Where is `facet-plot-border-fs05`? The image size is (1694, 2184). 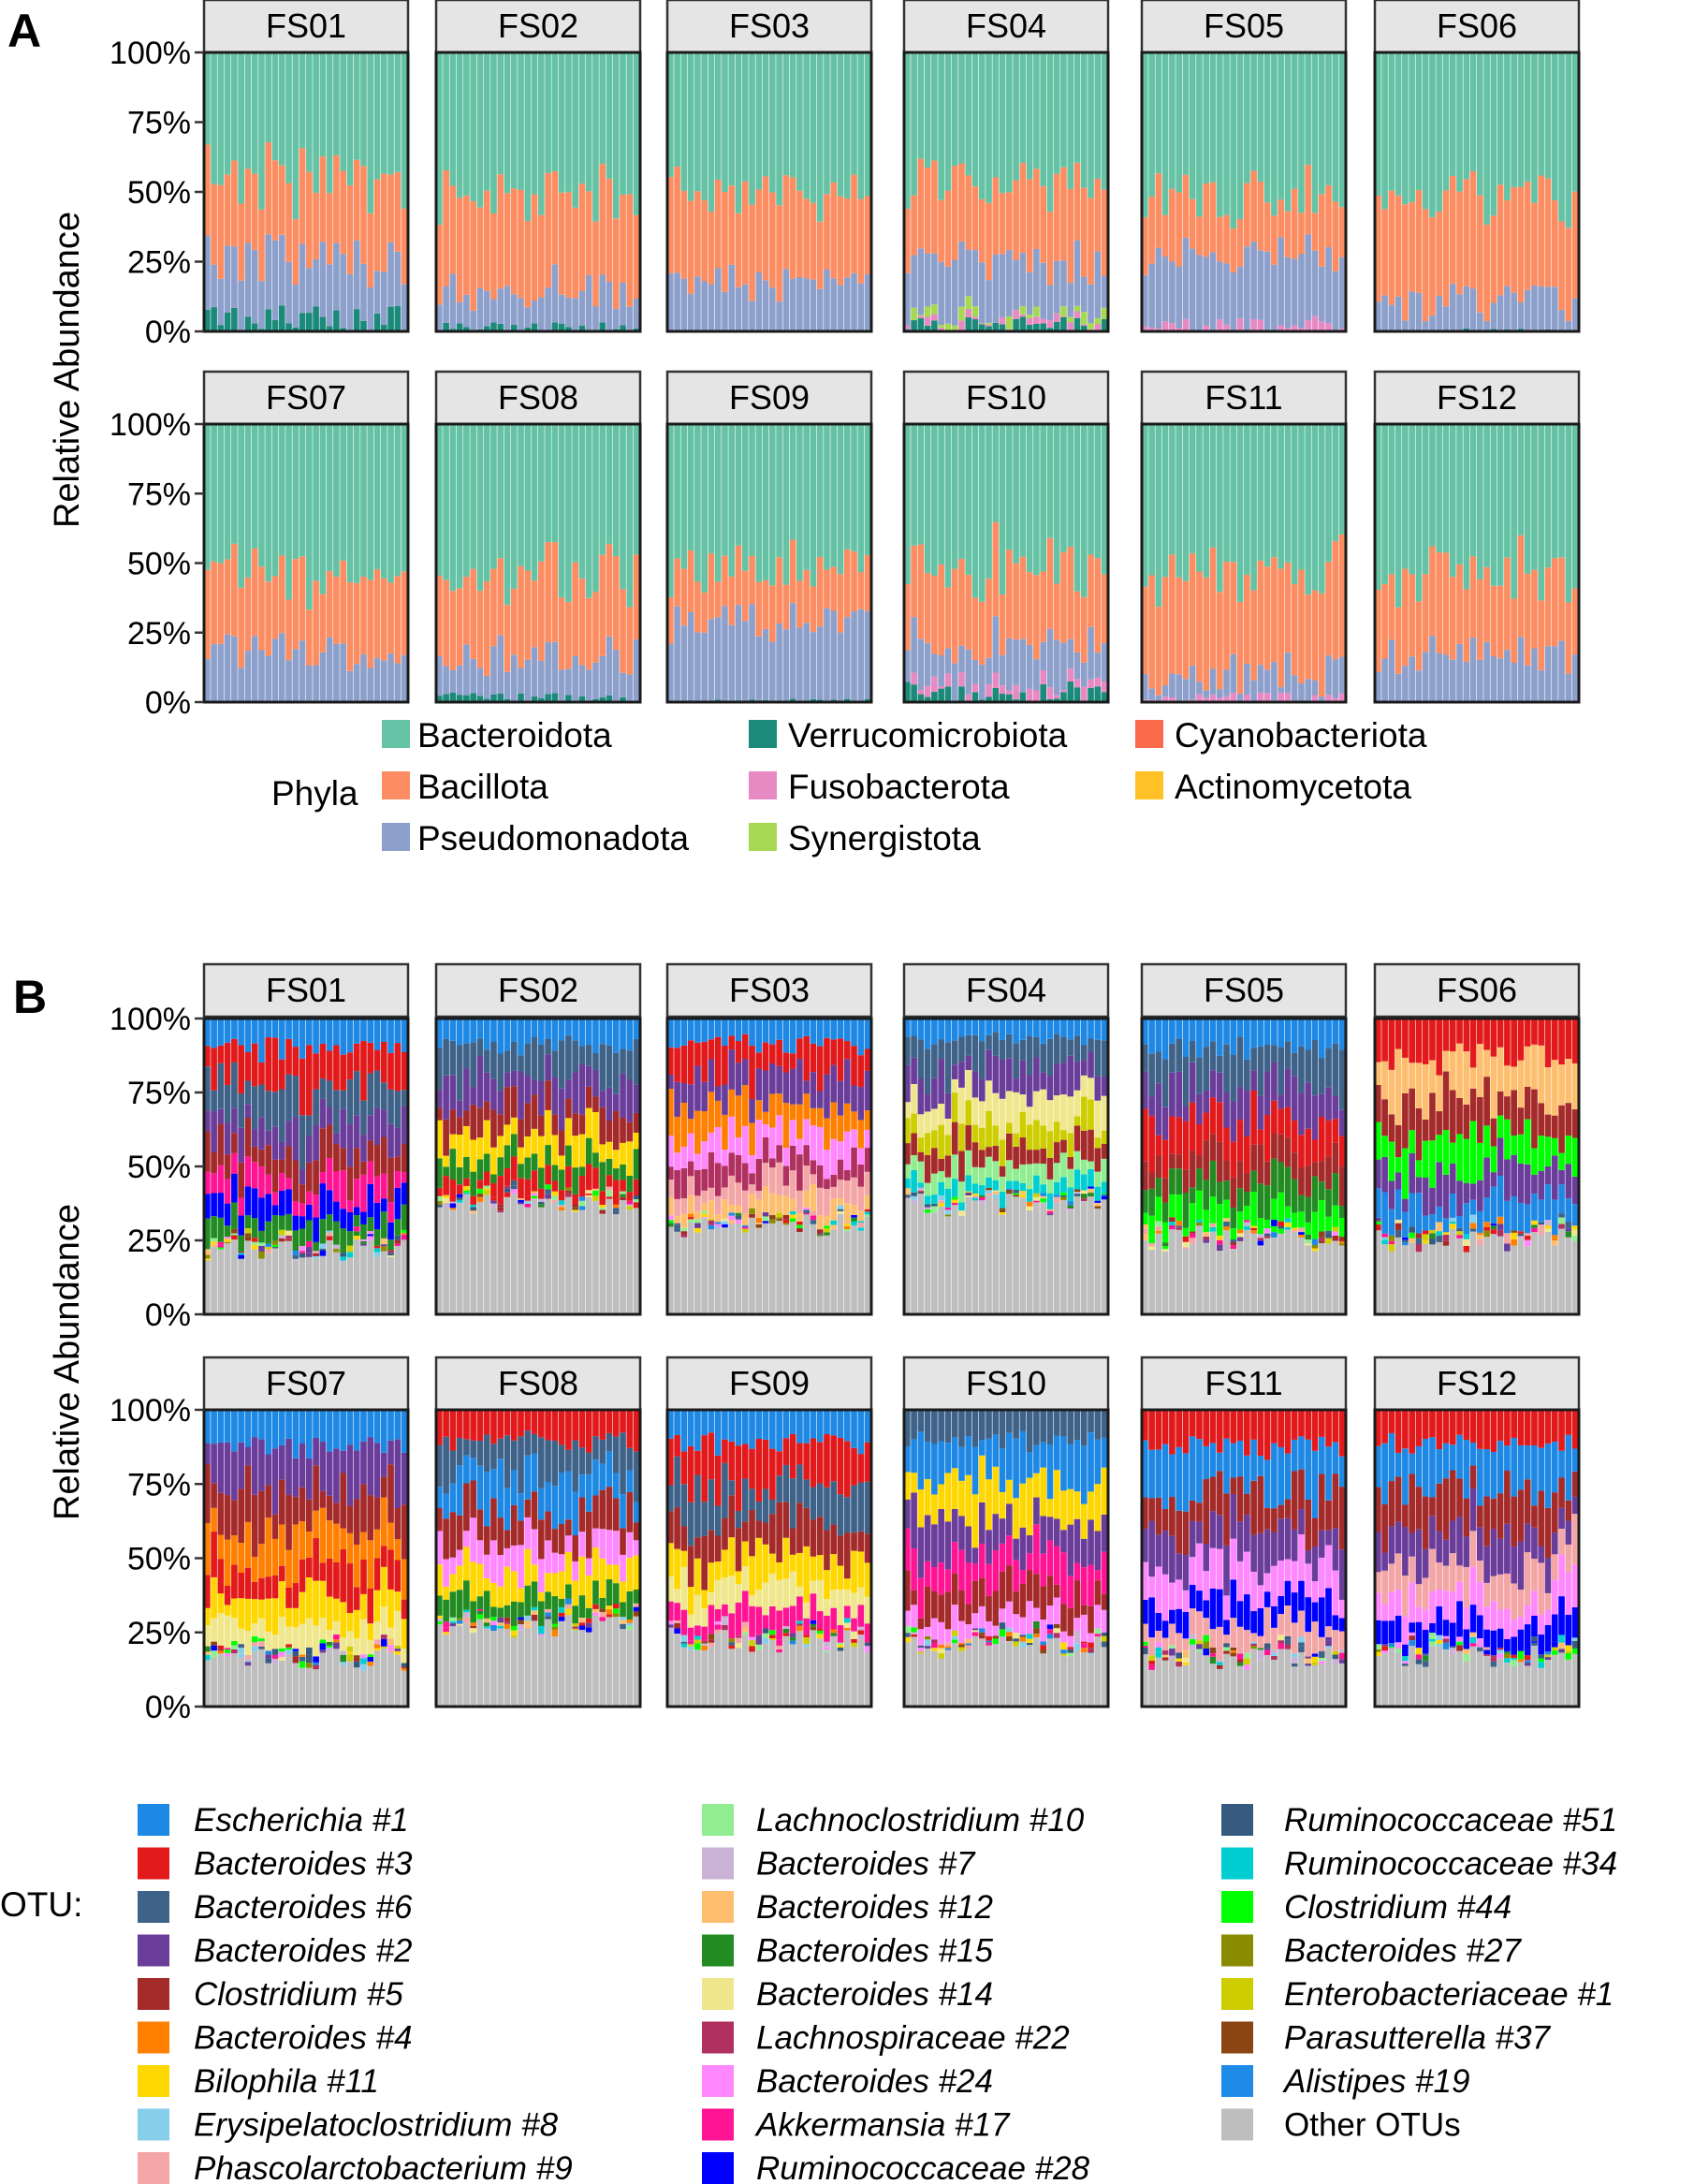
facet-plot-border-fs05 is located at coordinates (1244, 192).